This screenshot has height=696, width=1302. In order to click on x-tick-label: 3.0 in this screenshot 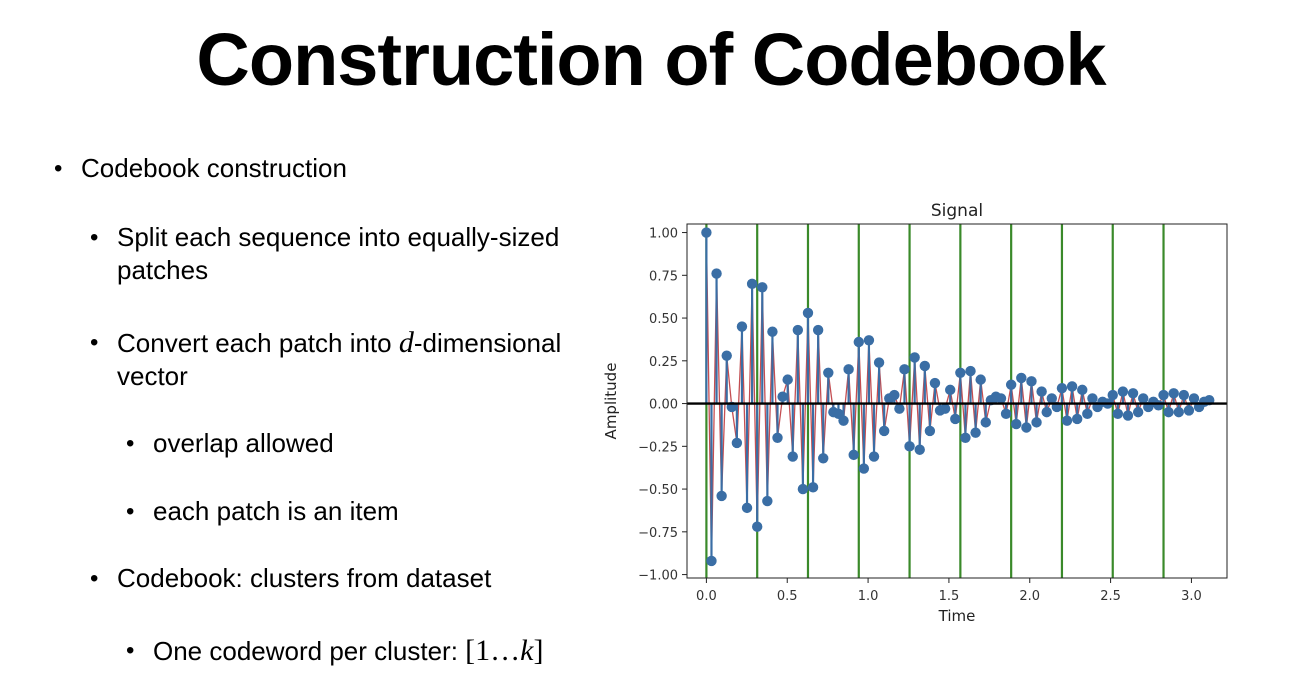, I will do `click(1191, 596)`.